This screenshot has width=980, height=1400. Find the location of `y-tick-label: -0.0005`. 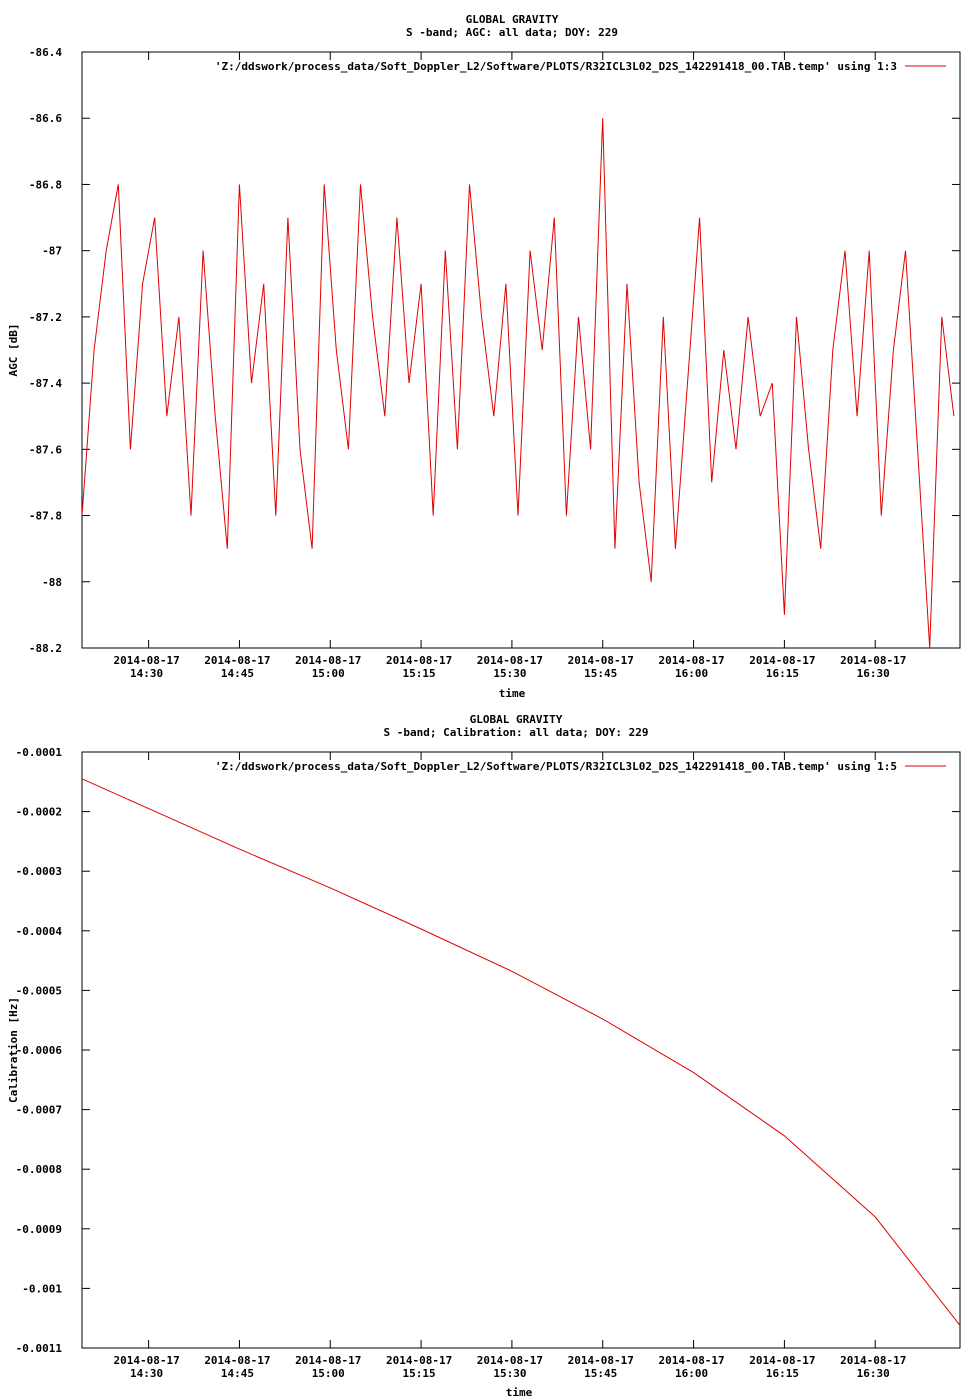

y-tick-label: -0.0005 is located at coordinates (39, 990).